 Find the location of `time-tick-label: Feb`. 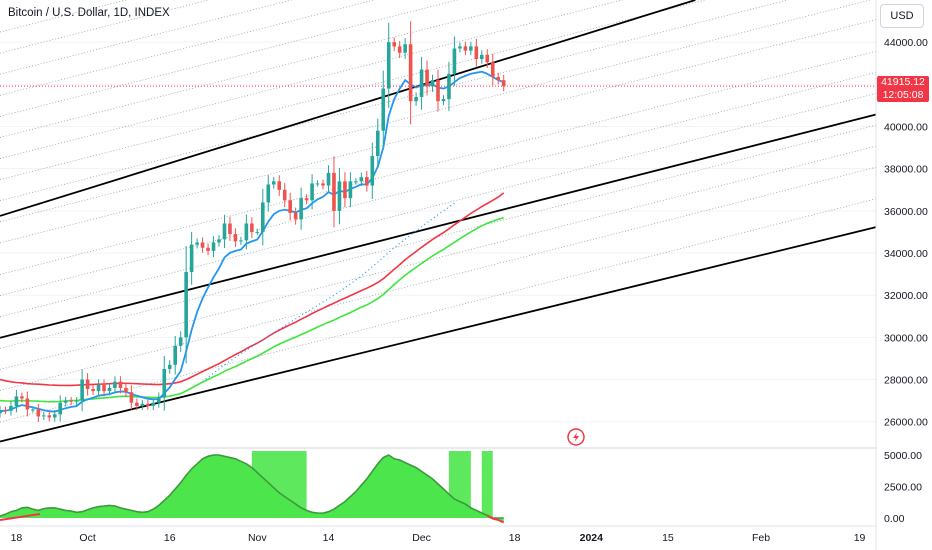

time-tick-label: Feb is located at coordinates (761, 538).